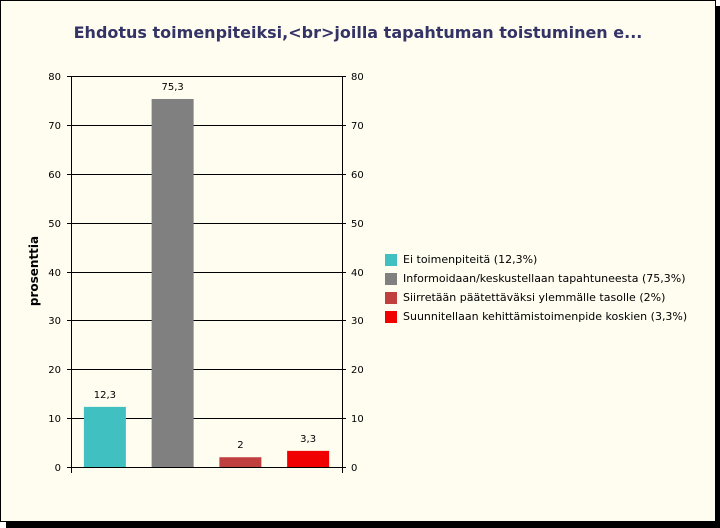 Image resolution: width=720 pixels, height=528 pixels. Describe the element at coordinates (54, 224) in the screenshot. I see `y-tick-label-left: 50` at that location.